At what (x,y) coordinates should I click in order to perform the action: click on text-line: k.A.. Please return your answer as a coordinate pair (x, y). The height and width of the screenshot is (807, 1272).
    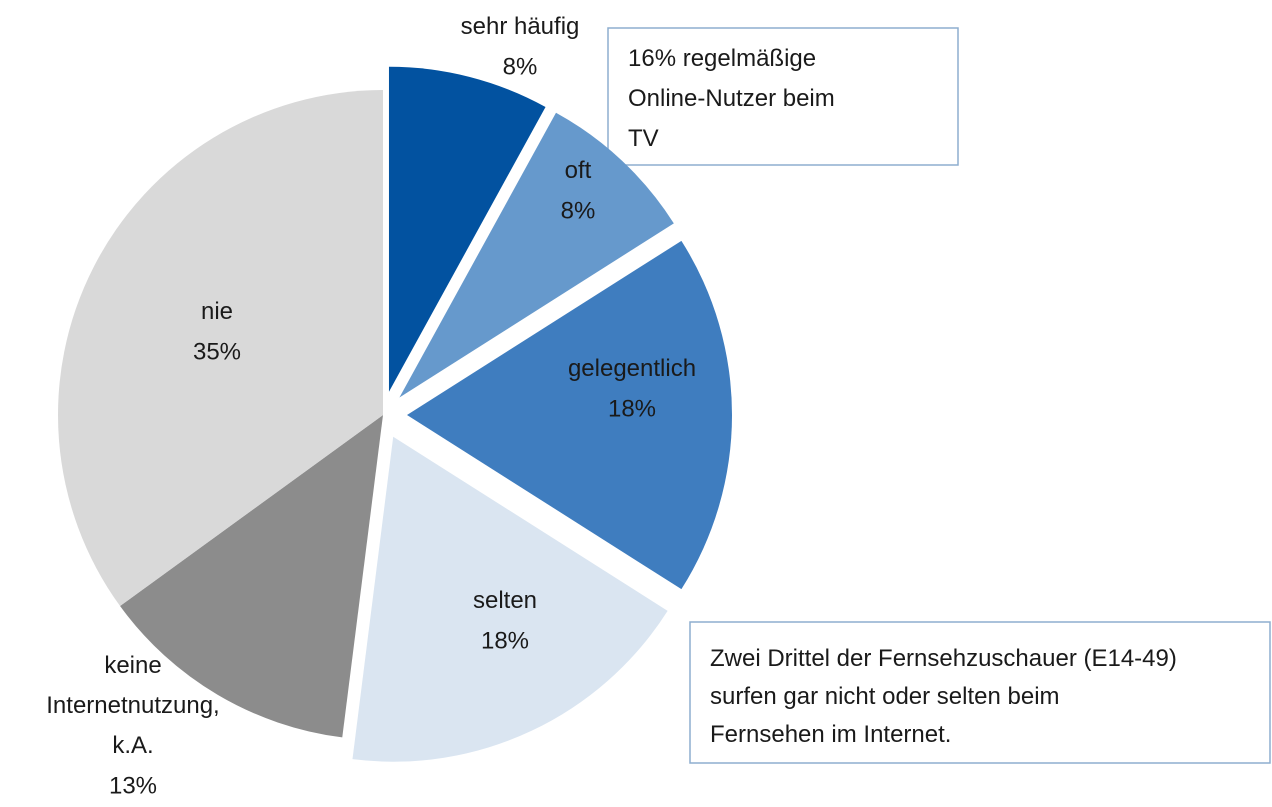
    Looking at the image, I should click on (132, 745).